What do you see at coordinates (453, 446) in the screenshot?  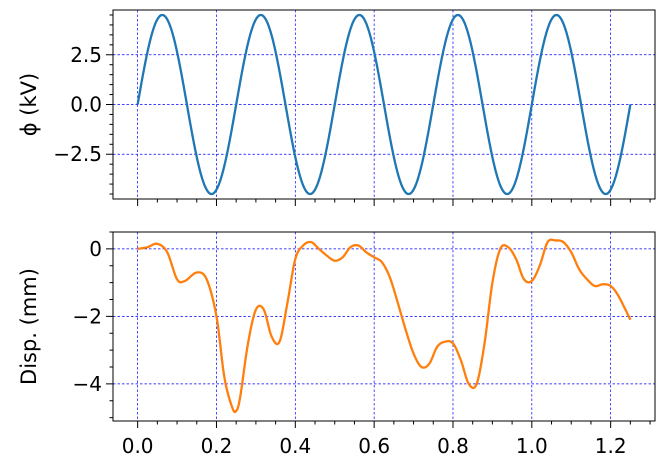 I see `x-tick-label: 0.8` at bounding box center [453, 446].